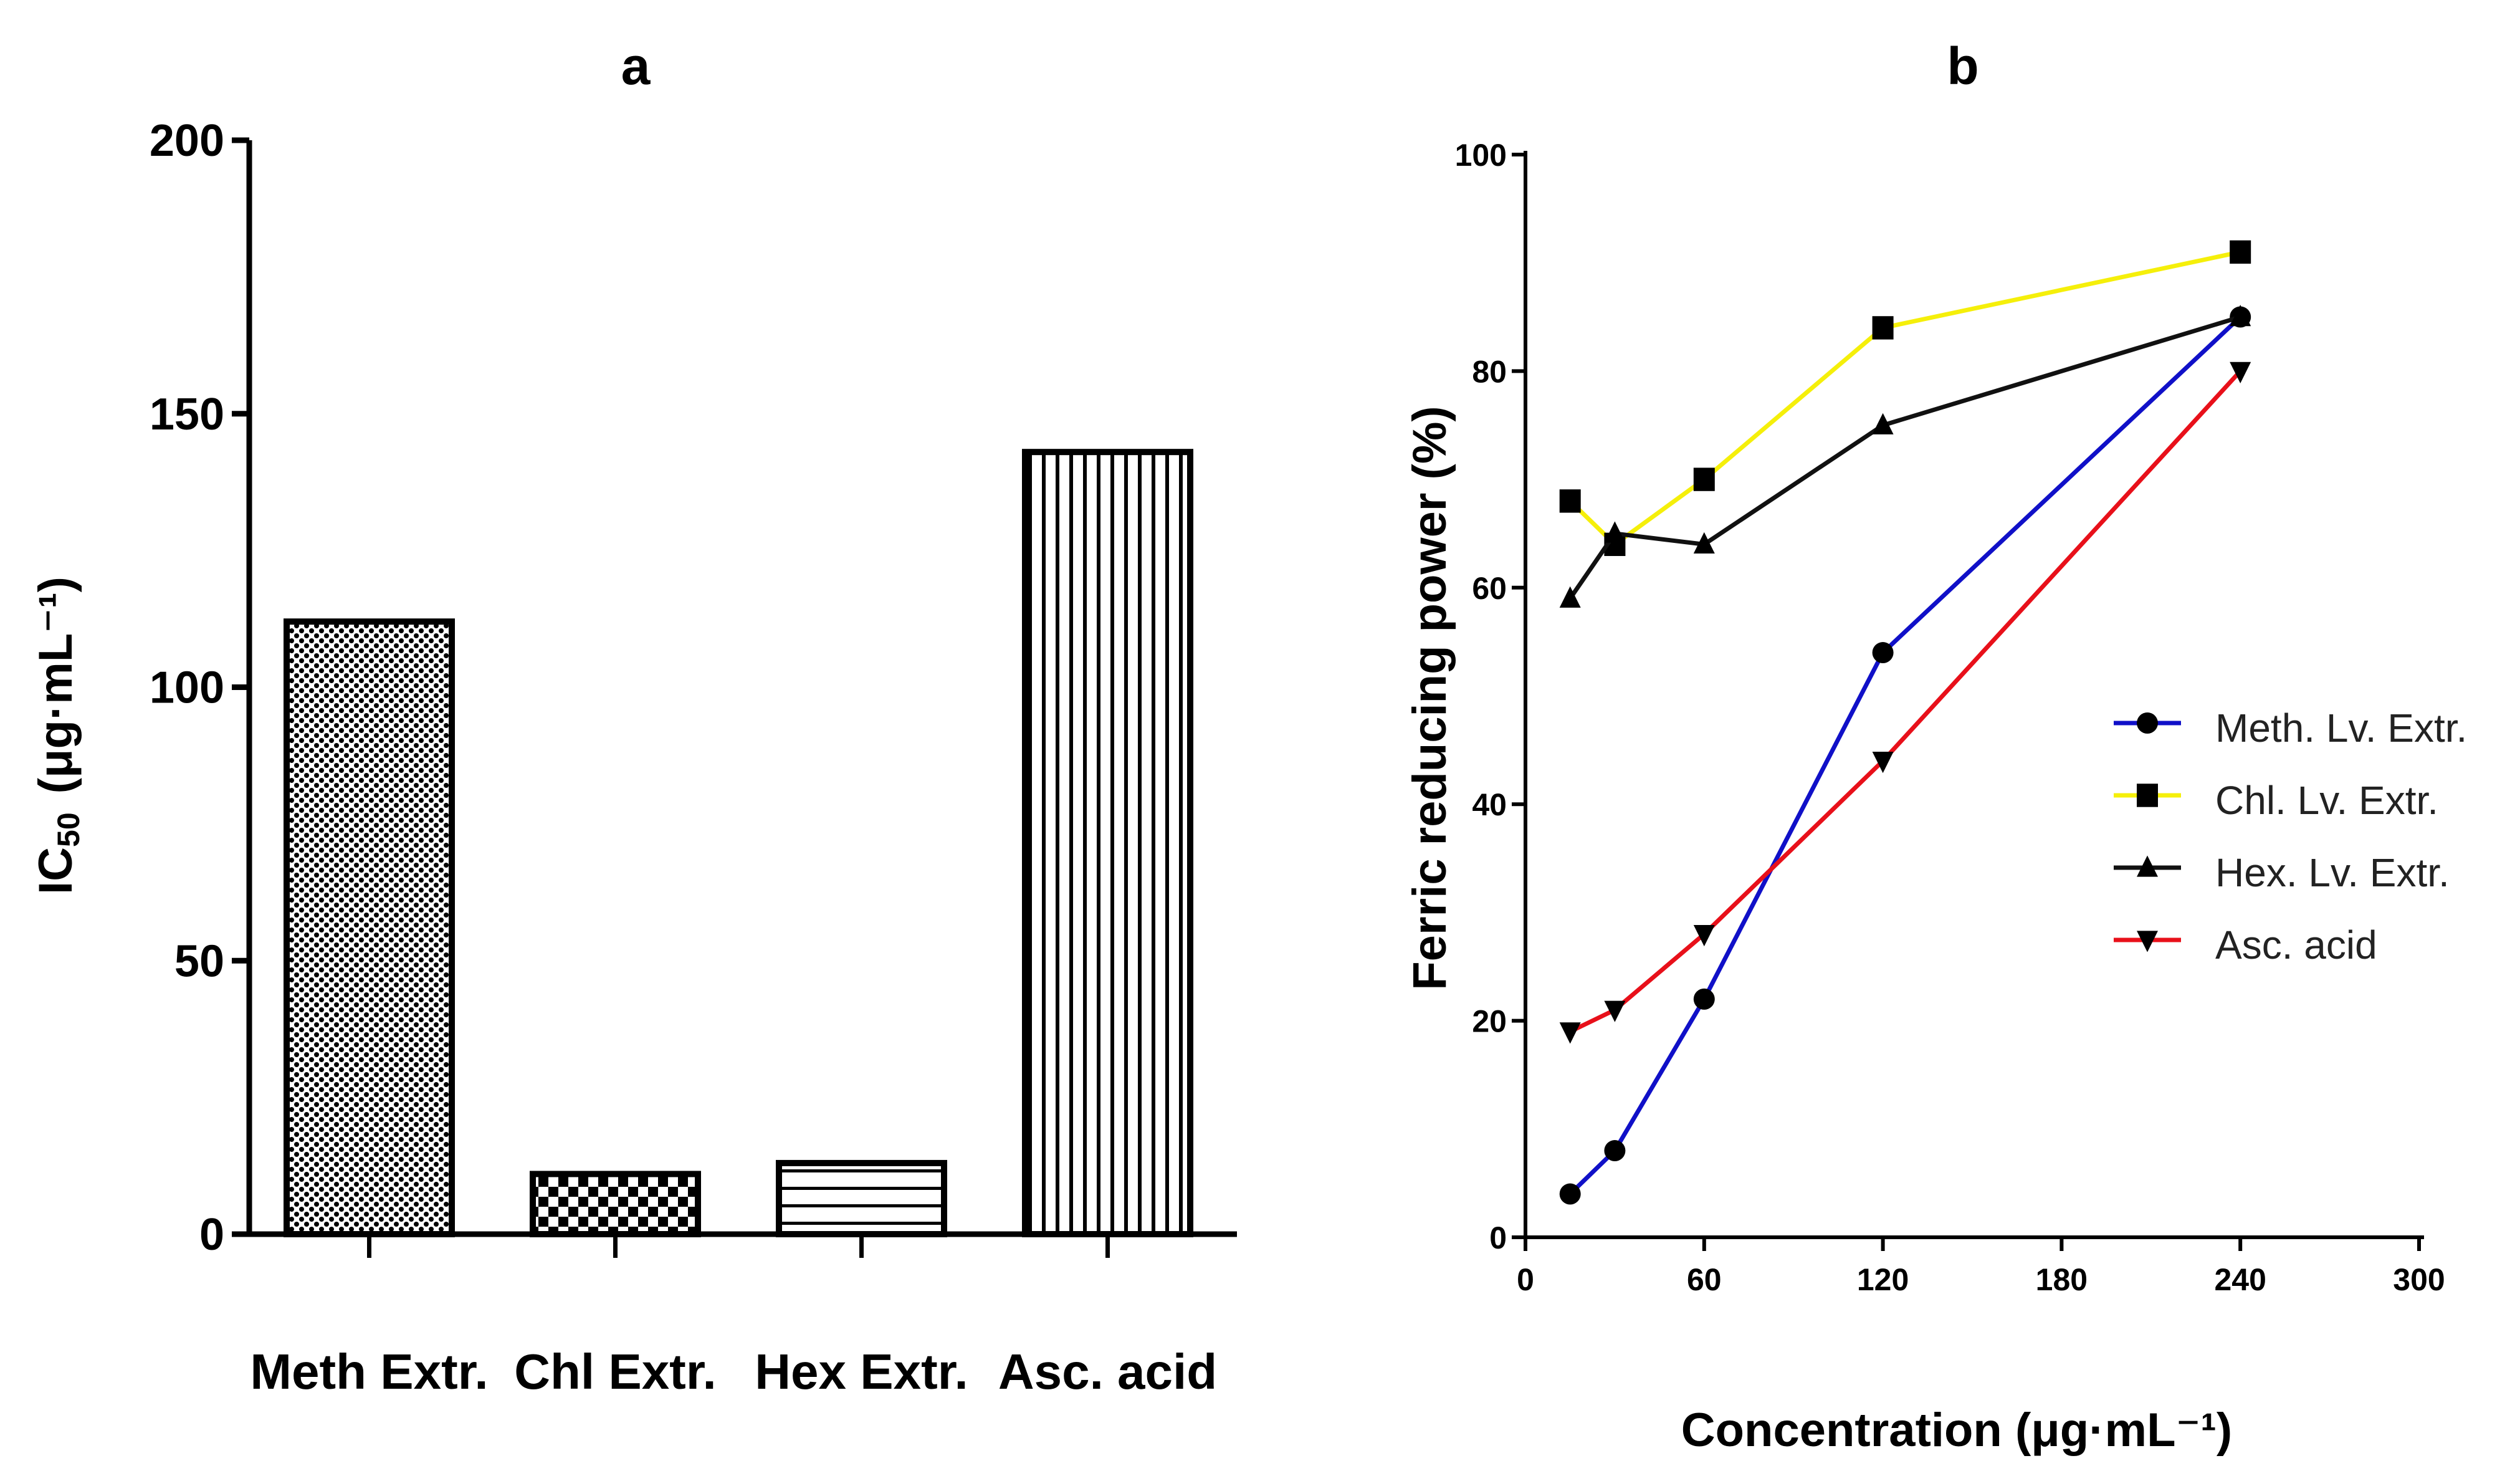 The image size is (2520, 1481). I want to click on panel-a-y-ticks: 0 50 100 150 200, so click(199, 688).